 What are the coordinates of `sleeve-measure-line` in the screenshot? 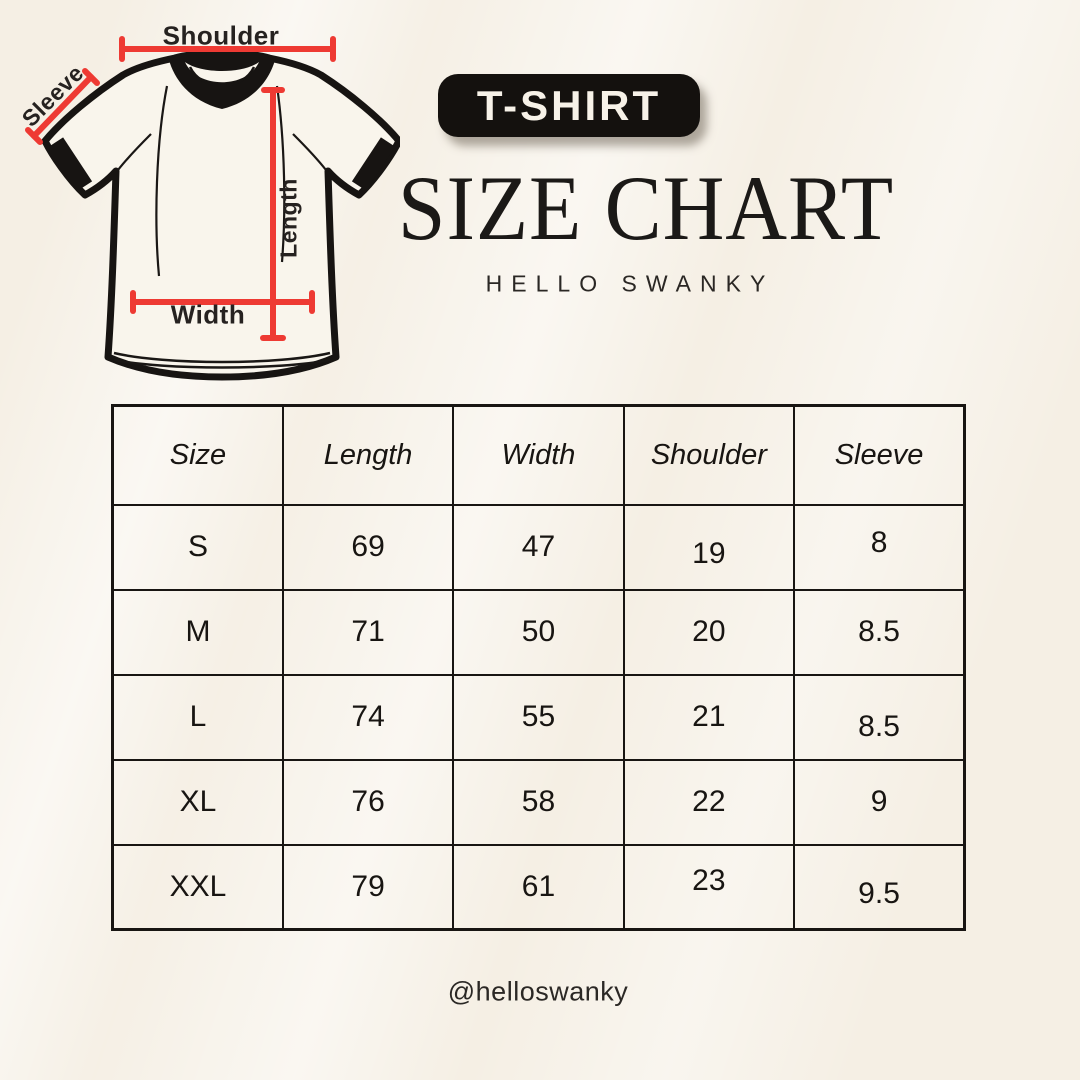 It's located at (62, 106).